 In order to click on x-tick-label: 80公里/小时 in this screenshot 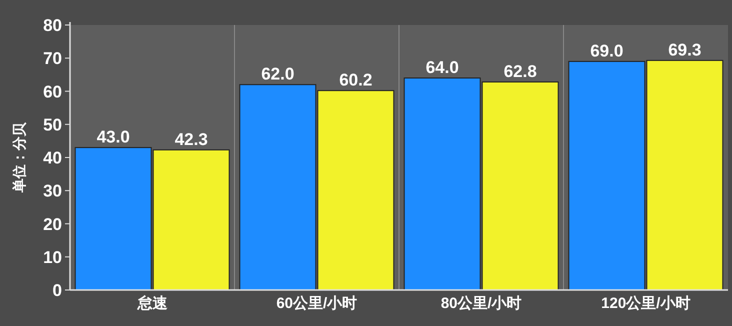, I will do `click(481, 303)`.